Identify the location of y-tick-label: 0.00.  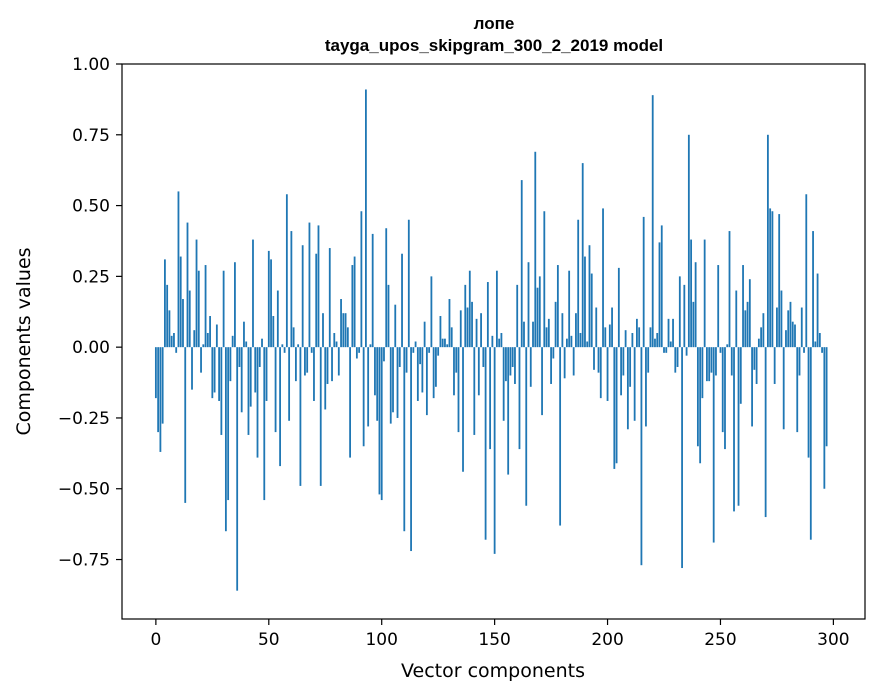
(91, 348).